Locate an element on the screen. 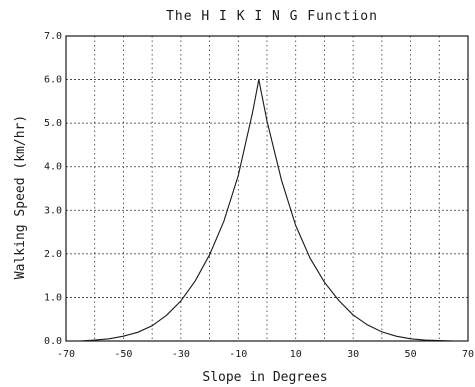 The image size is (475, 387). x-tick-label: -30 is located at coordinates (181, 354).